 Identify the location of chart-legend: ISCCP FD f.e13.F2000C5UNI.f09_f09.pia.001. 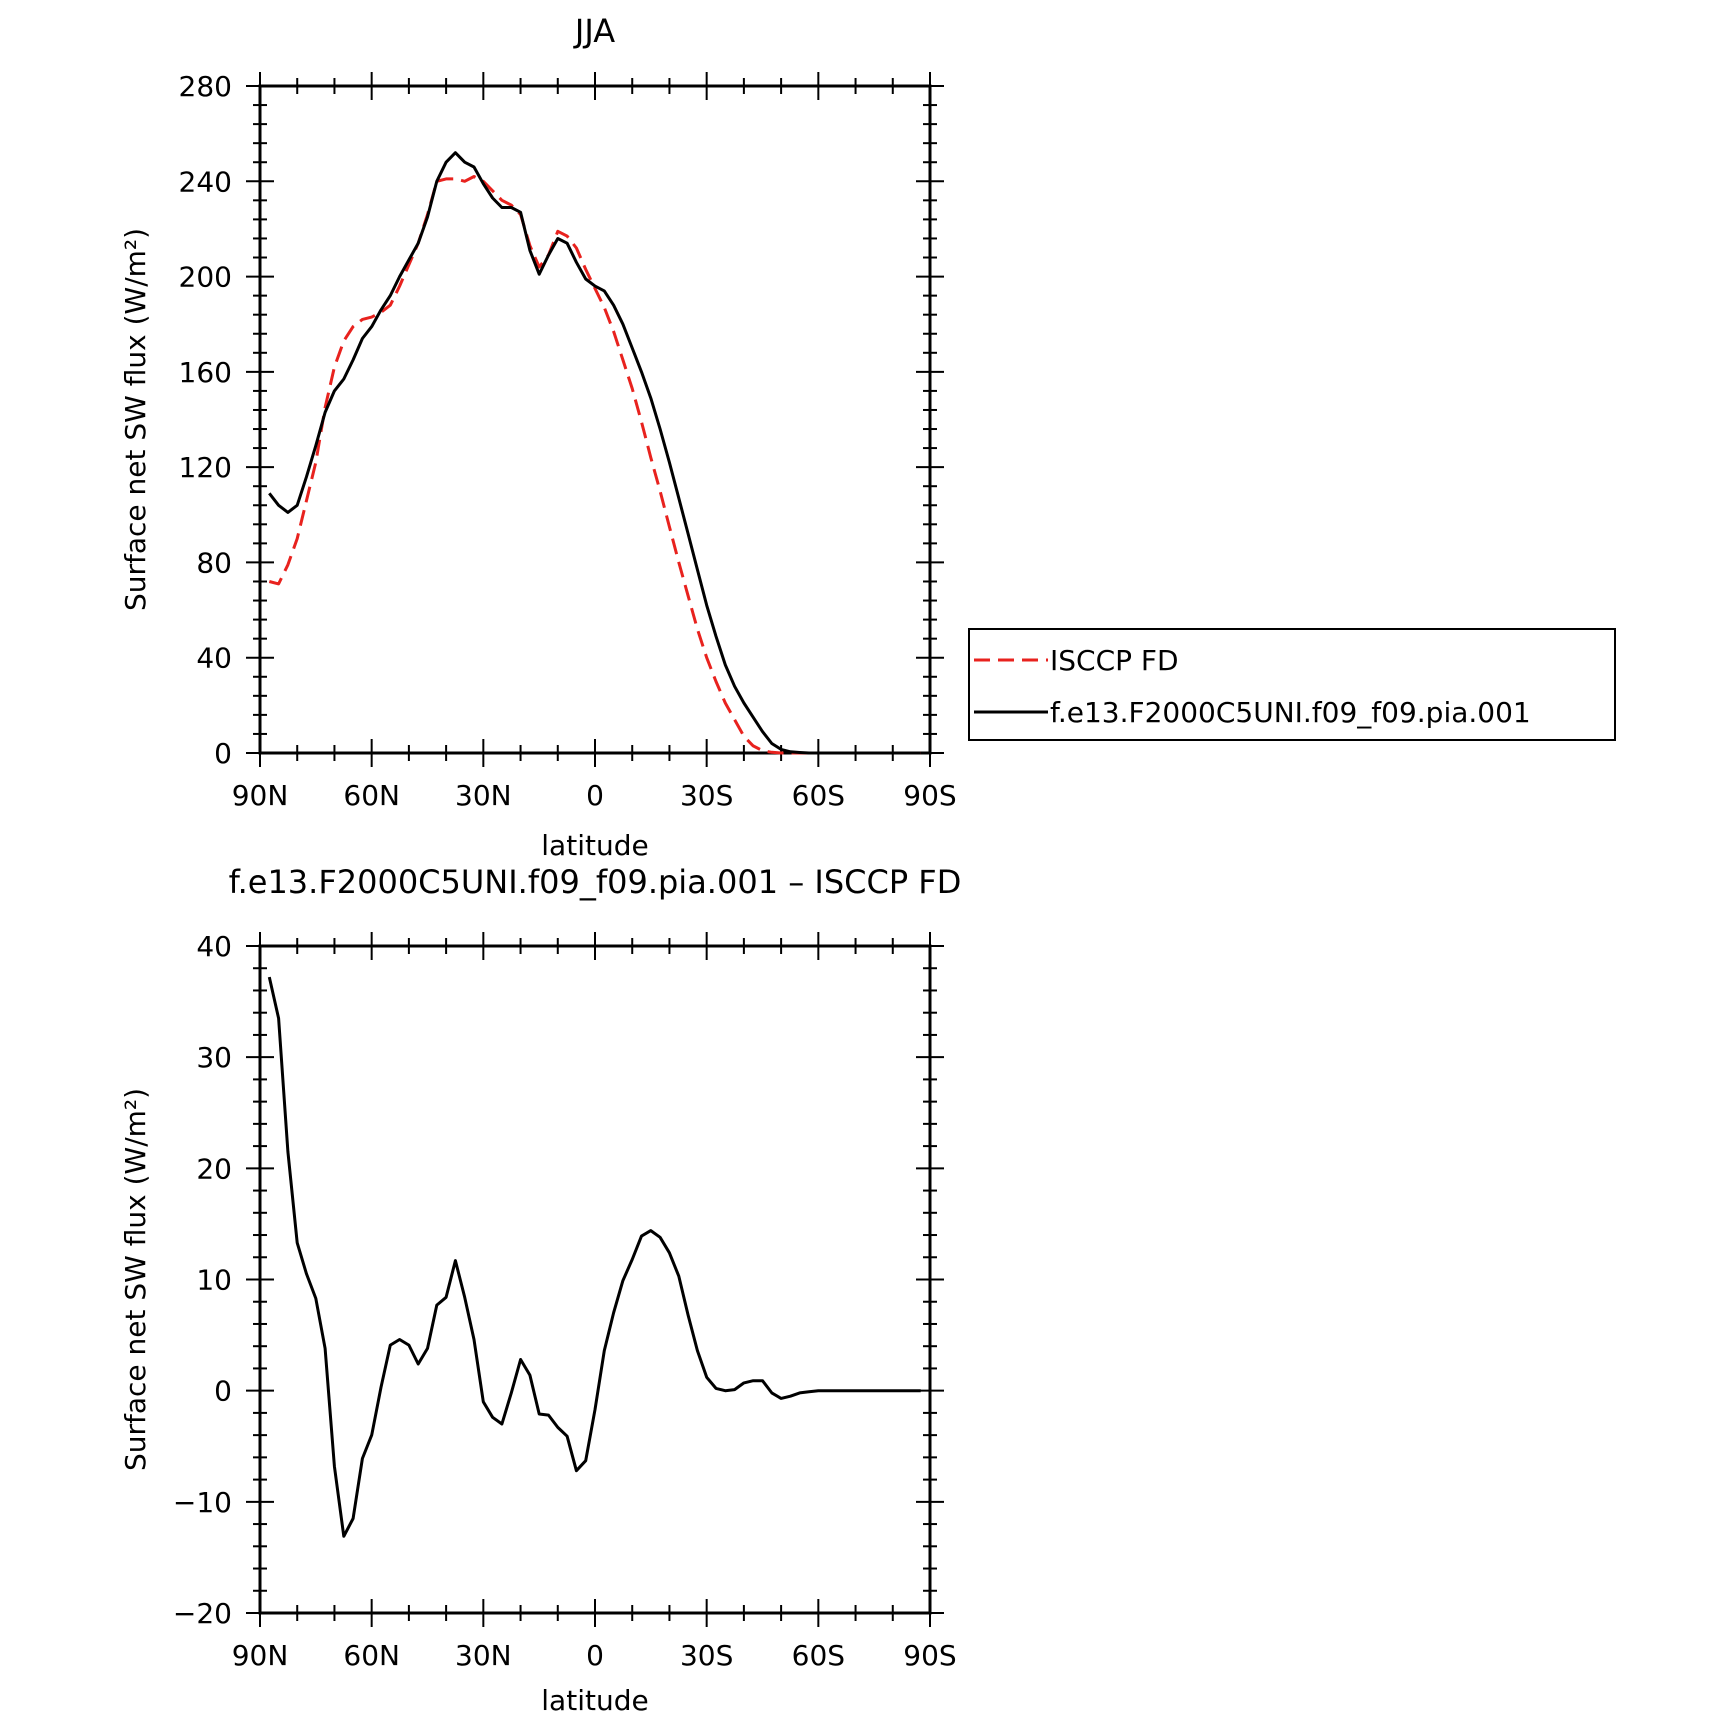
(1292, 684).